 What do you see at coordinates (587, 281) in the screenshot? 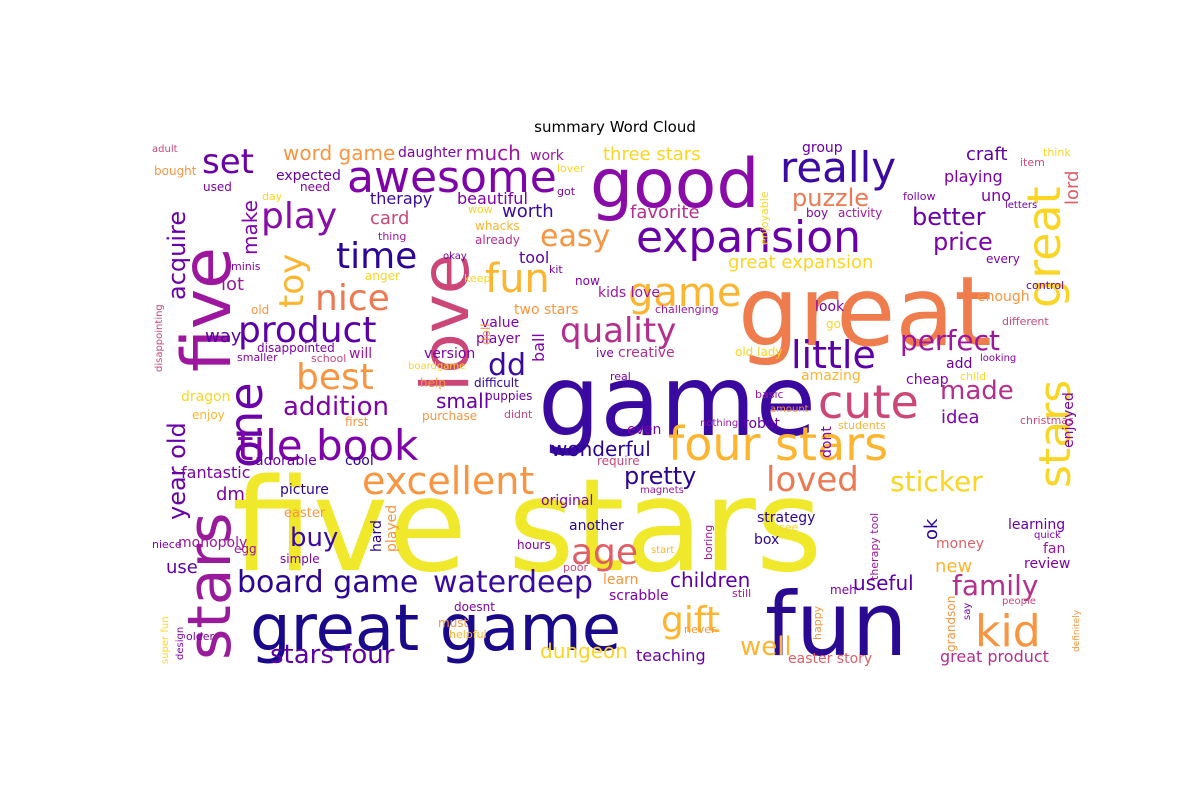
I see `word-now: now` at bounding box center [587, 281].